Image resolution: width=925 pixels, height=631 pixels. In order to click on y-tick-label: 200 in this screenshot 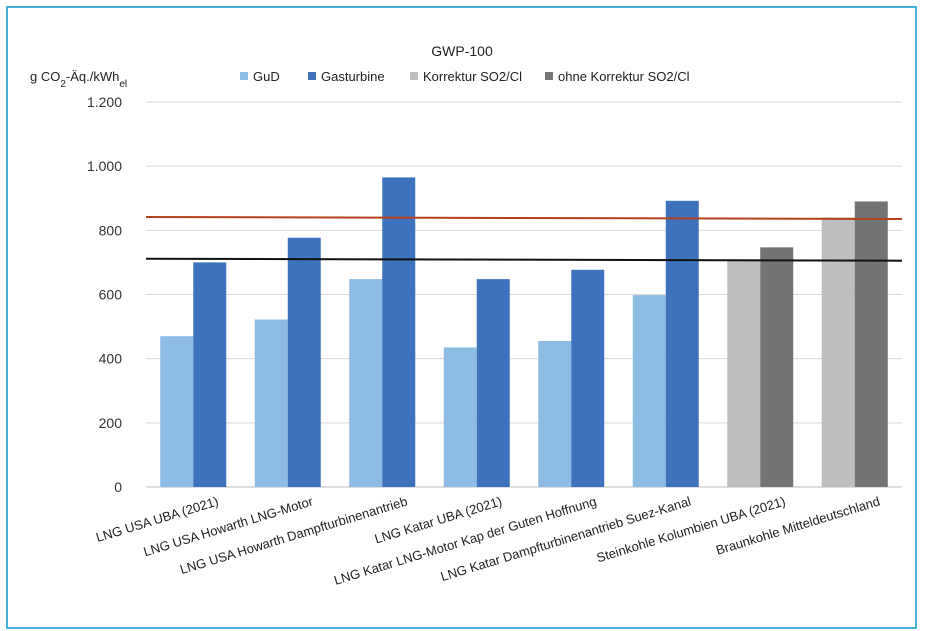, I will do `click(111, 423)`.